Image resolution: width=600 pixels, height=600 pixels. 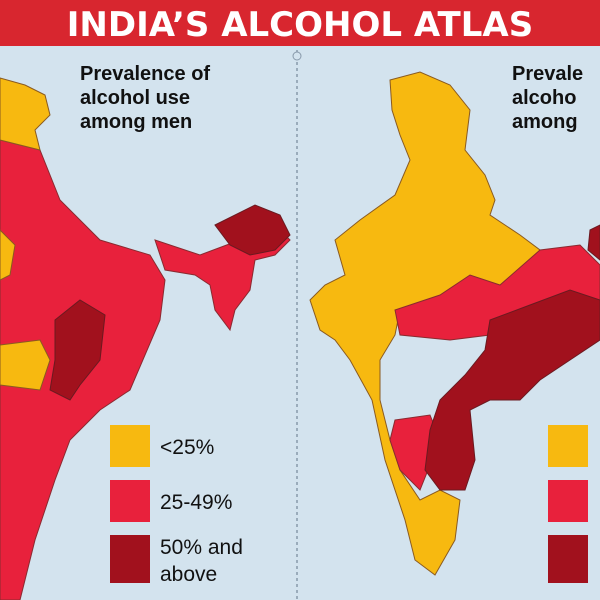 I want to click on subtitle: Prevalence of, so click(x=145, y=74).